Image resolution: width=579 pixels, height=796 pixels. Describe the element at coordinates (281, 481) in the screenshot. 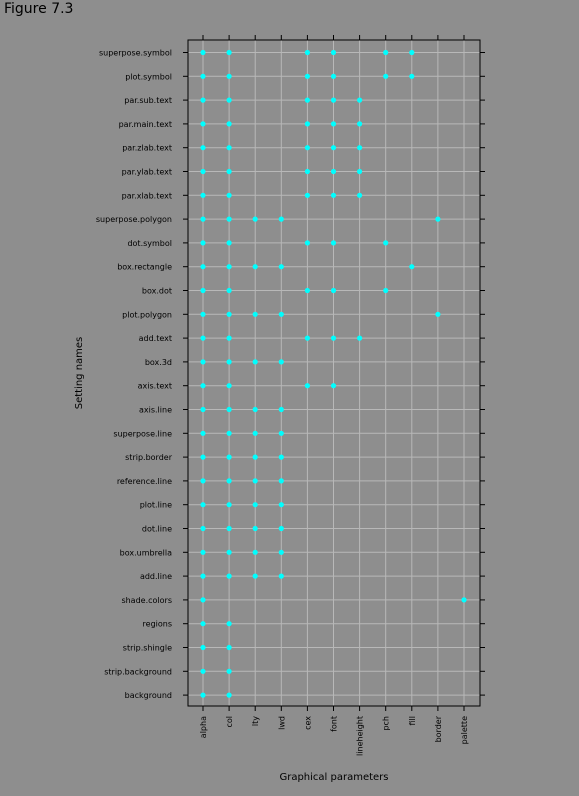

I see `point-reference.line-lwd` at that location.